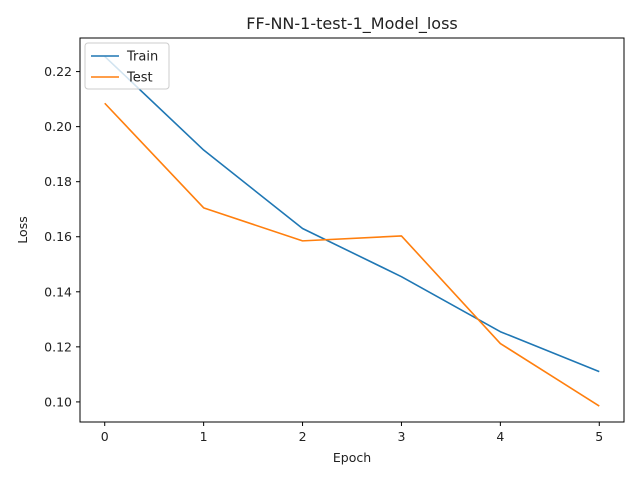  I want to click on x-tick-label: 4, so click(500, 436).